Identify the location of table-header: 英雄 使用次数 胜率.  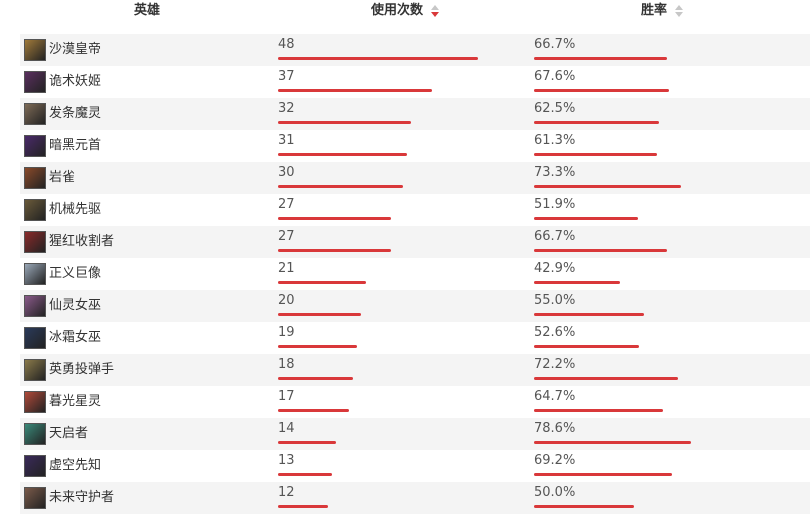
(405, 17).